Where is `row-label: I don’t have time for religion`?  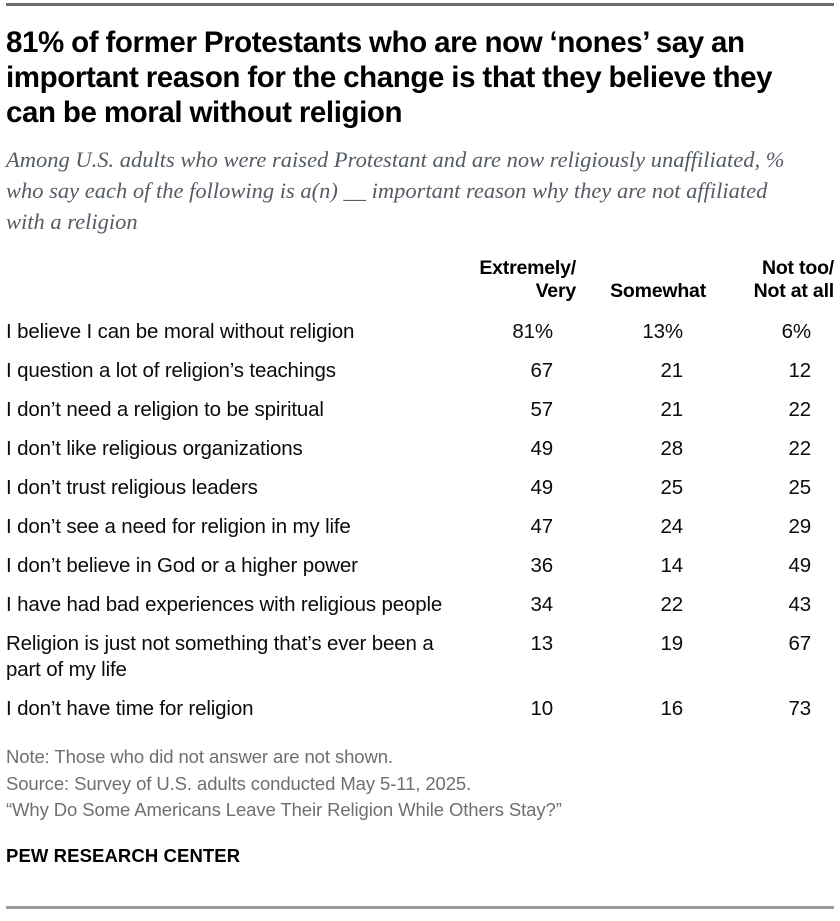 row-label: I don’t have time for religion is located at coordinates (130, 708).